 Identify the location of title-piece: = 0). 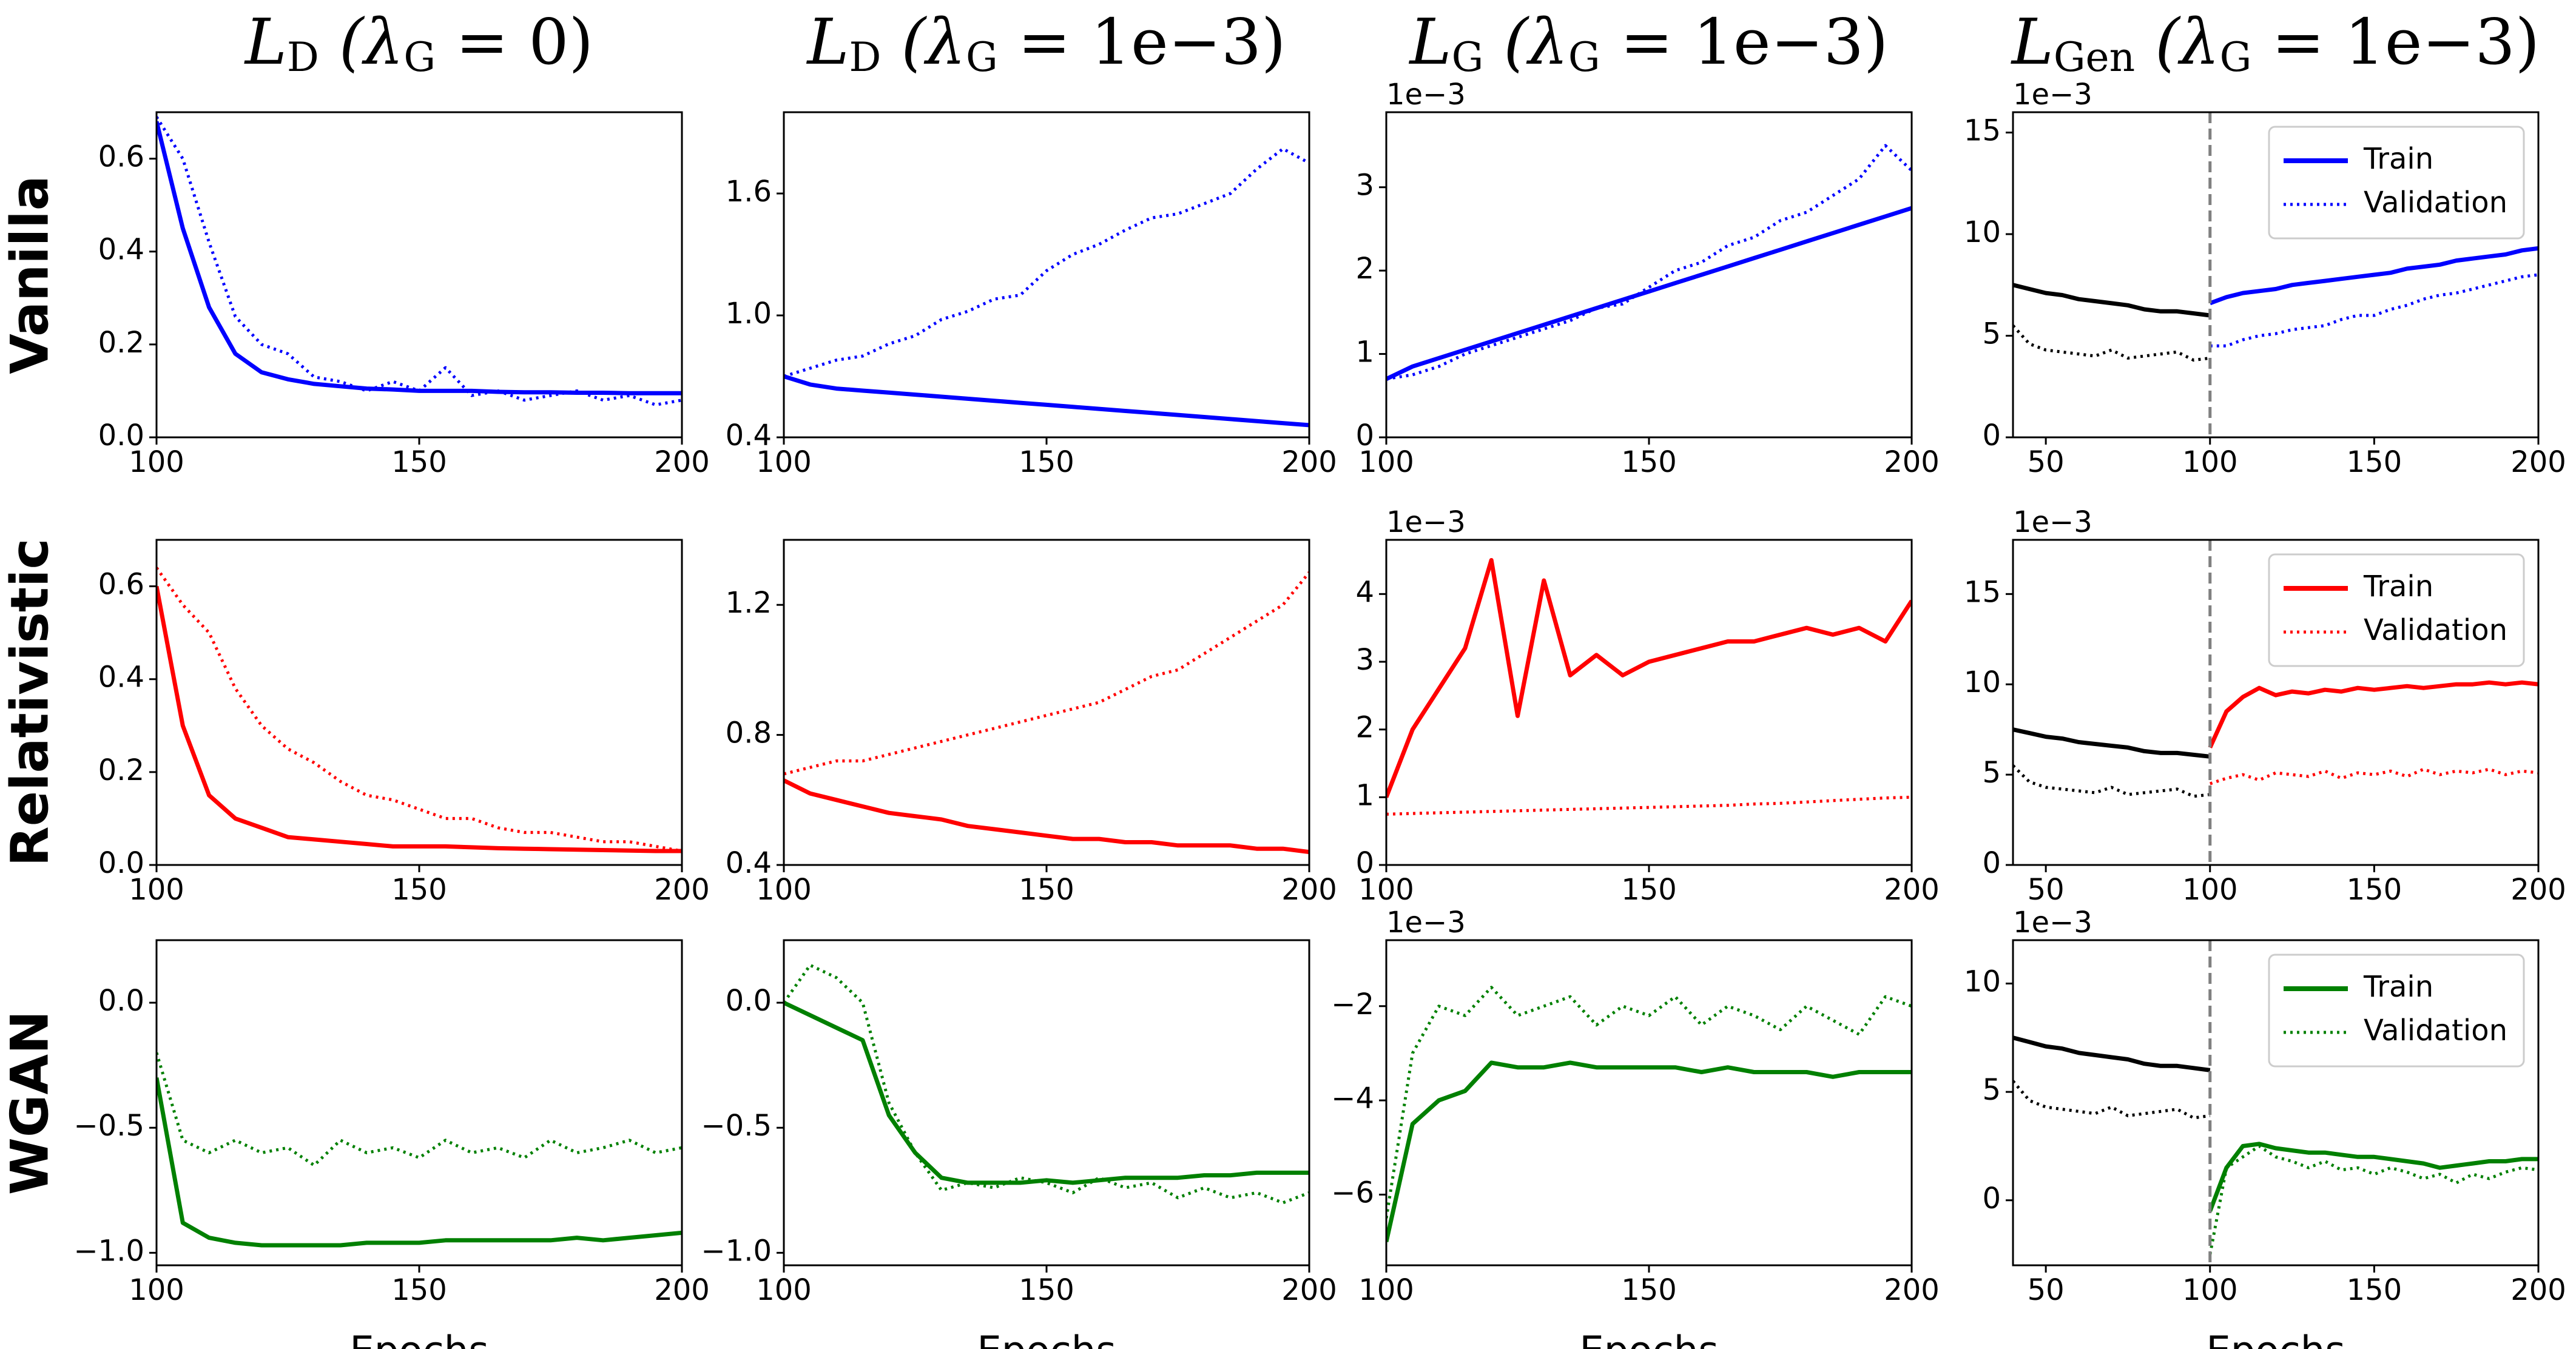
(515, 42).